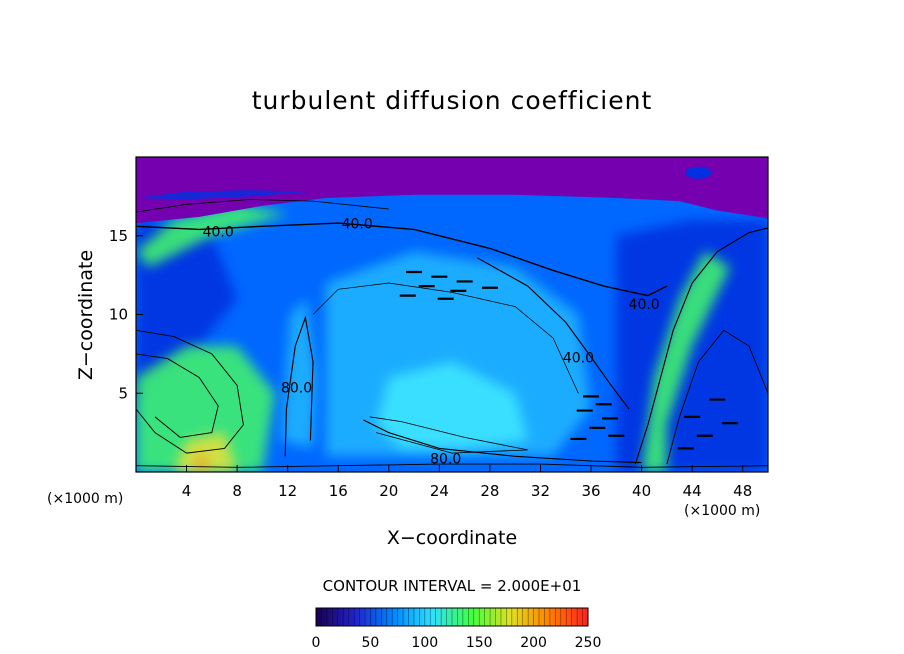  Describe the element at coordinates (85, 499) in the screenshot. I see `x-unit-left: (×1000 m)` at that location.